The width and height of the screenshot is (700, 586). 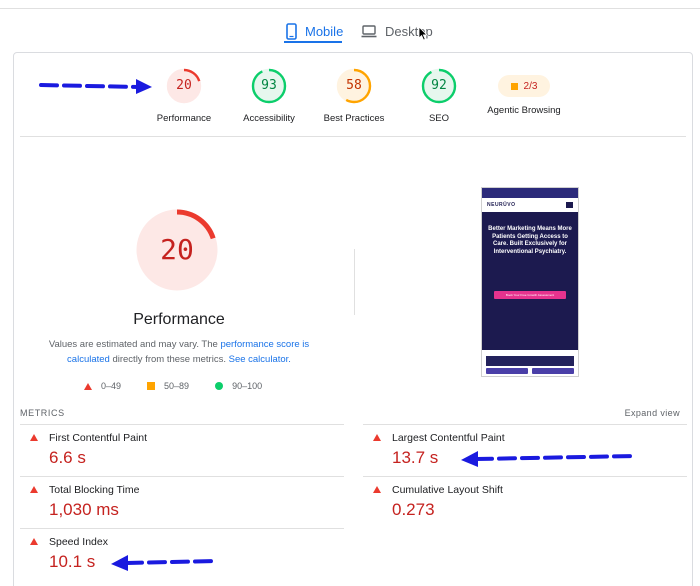 I want to click on mouse-cursor-icon, so click(x=423, y=33).